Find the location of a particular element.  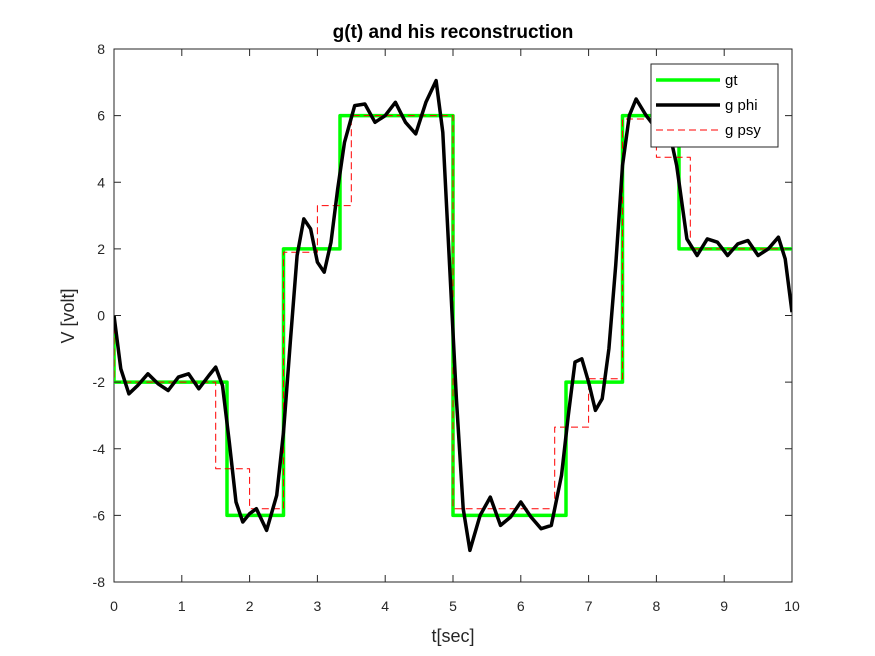

x-tick-label: 1 is located at coordinates (182, 606).